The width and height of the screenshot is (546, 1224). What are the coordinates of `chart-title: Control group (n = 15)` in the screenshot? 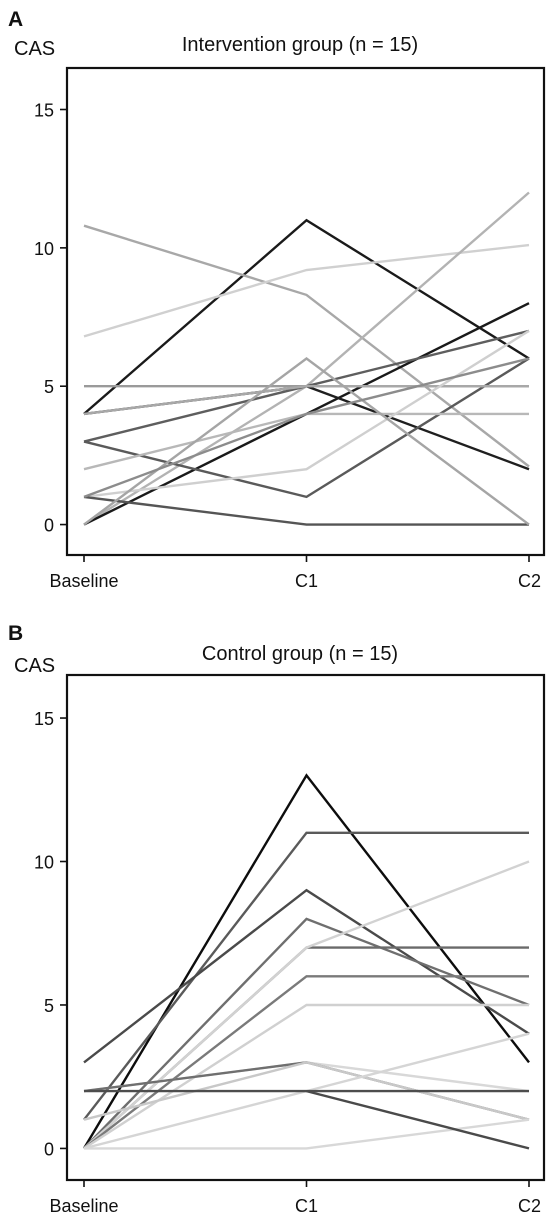 It's located at (300, 654).